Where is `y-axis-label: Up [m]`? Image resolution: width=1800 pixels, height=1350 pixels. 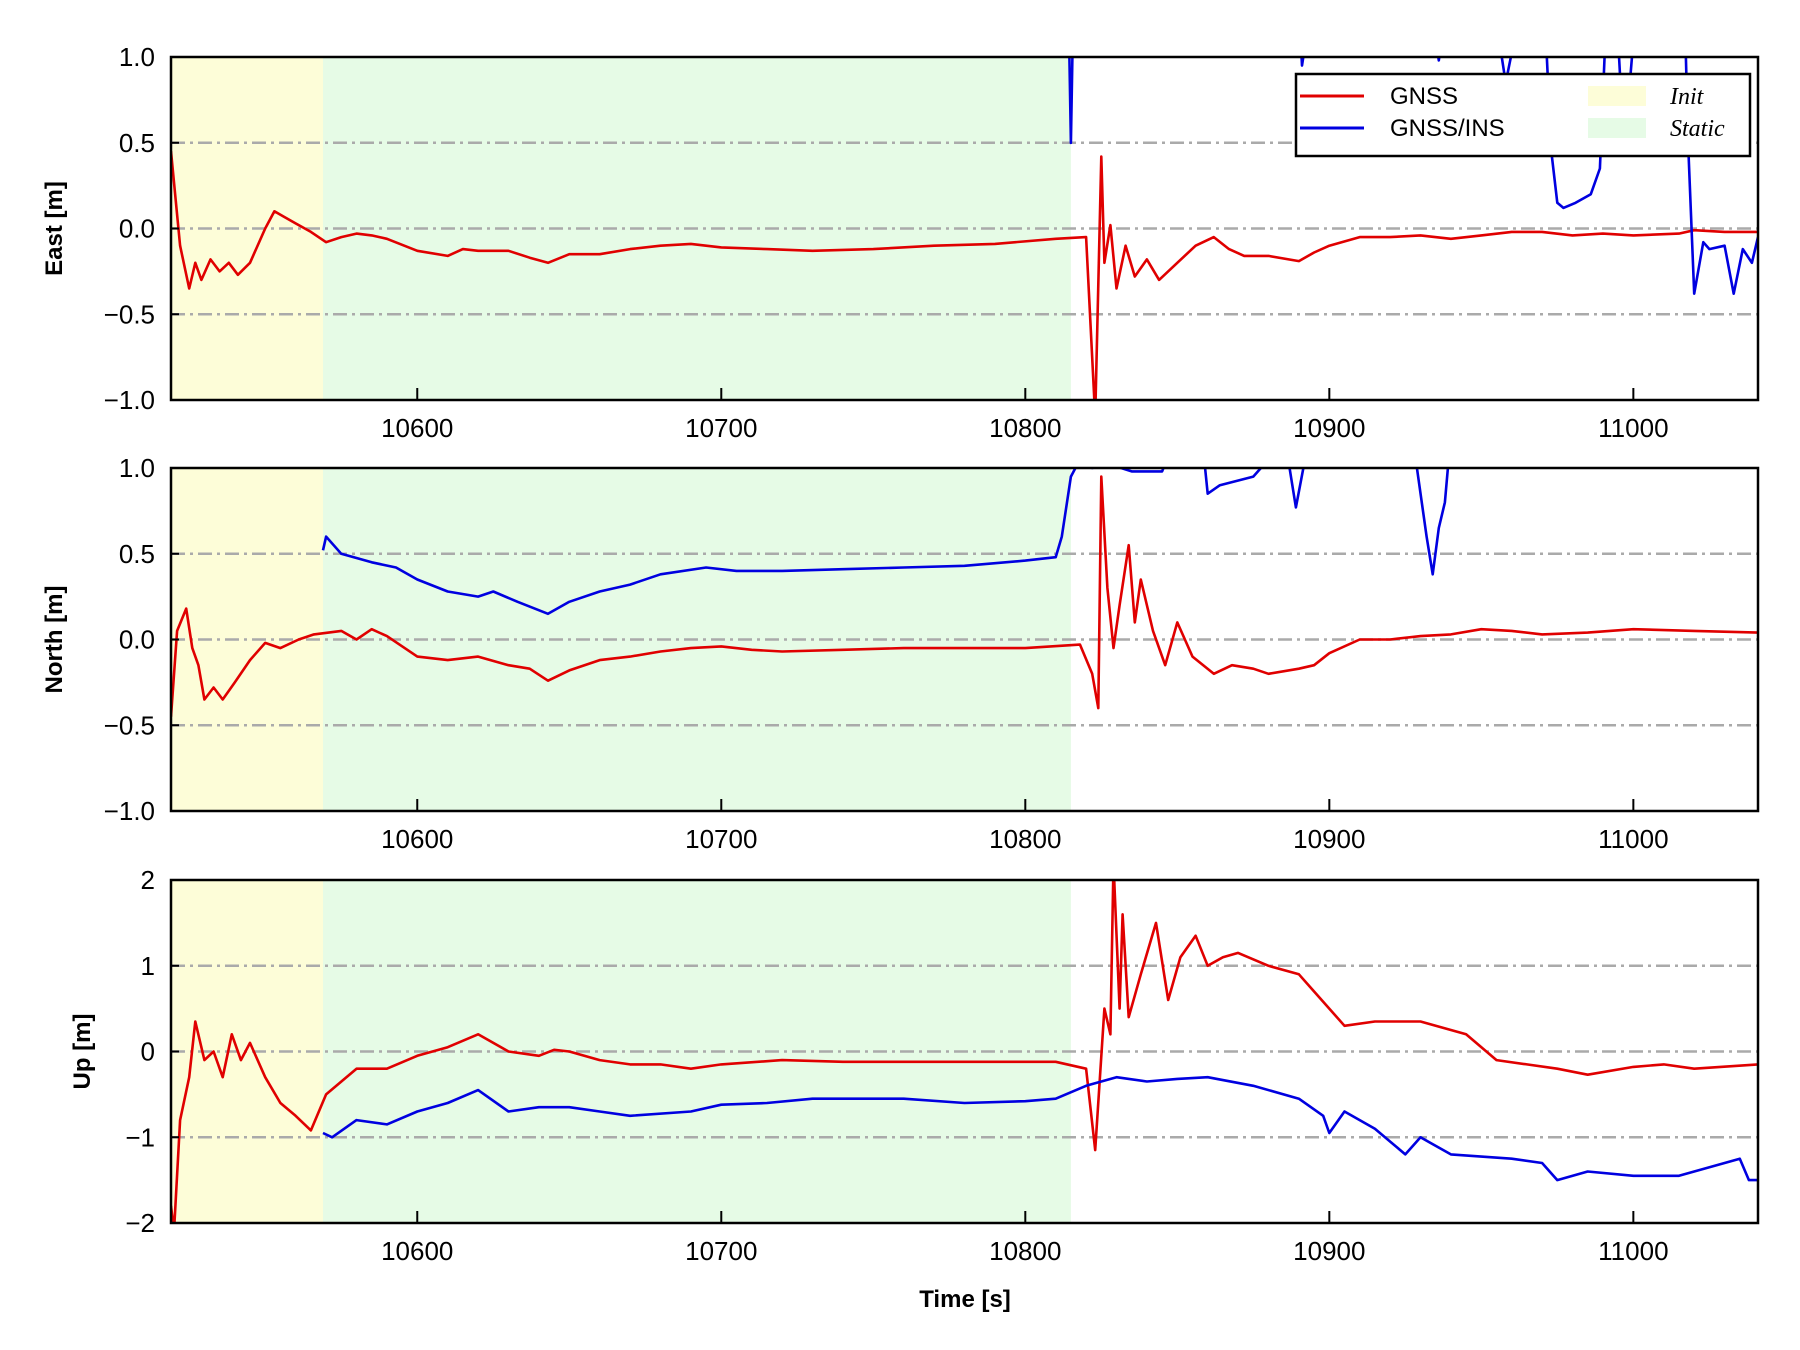 y-axis-label: Up [m] is located at coordinates (82, 1052).